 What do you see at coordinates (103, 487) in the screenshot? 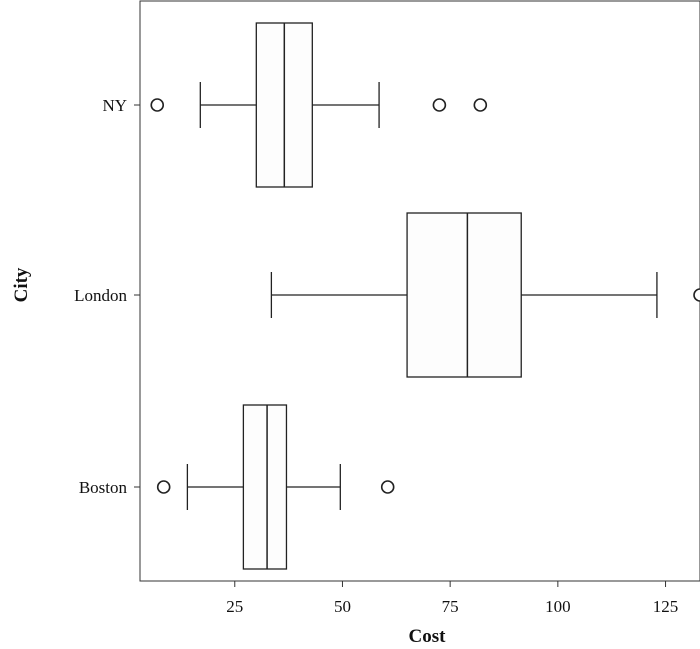
I see `y-tick-label-boston: Boston` at bounding box center [103, 487].